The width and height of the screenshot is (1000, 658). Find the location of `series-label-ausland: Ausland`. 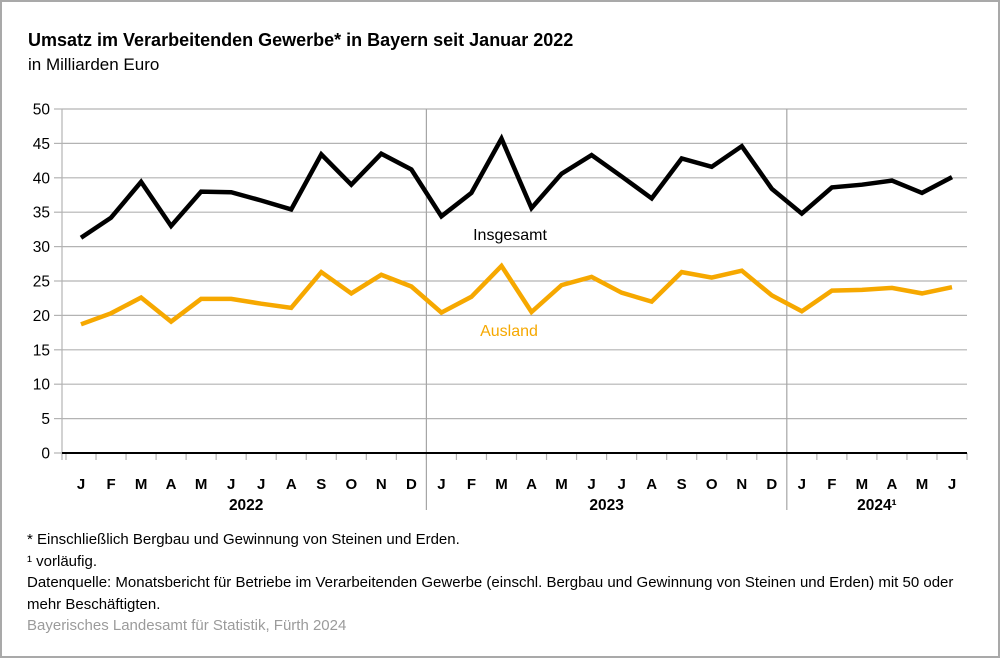

series-label-ausland: Ausland is located at coordinates (509, 331).